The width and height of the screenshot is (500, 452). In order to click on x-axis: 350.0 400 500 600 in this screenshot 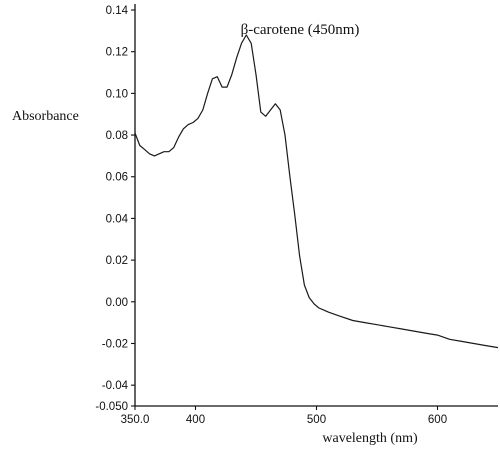, I will do `click(309, 415)`.